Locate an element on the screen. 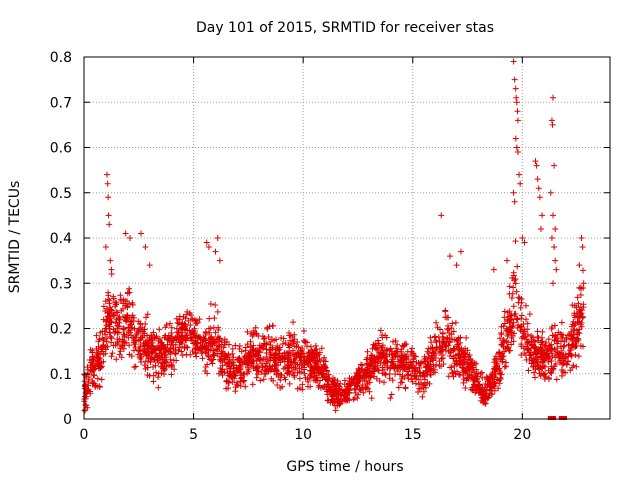 The image size is (640, 480). x-tick-label: 5 is located at coordinates (193, 435).